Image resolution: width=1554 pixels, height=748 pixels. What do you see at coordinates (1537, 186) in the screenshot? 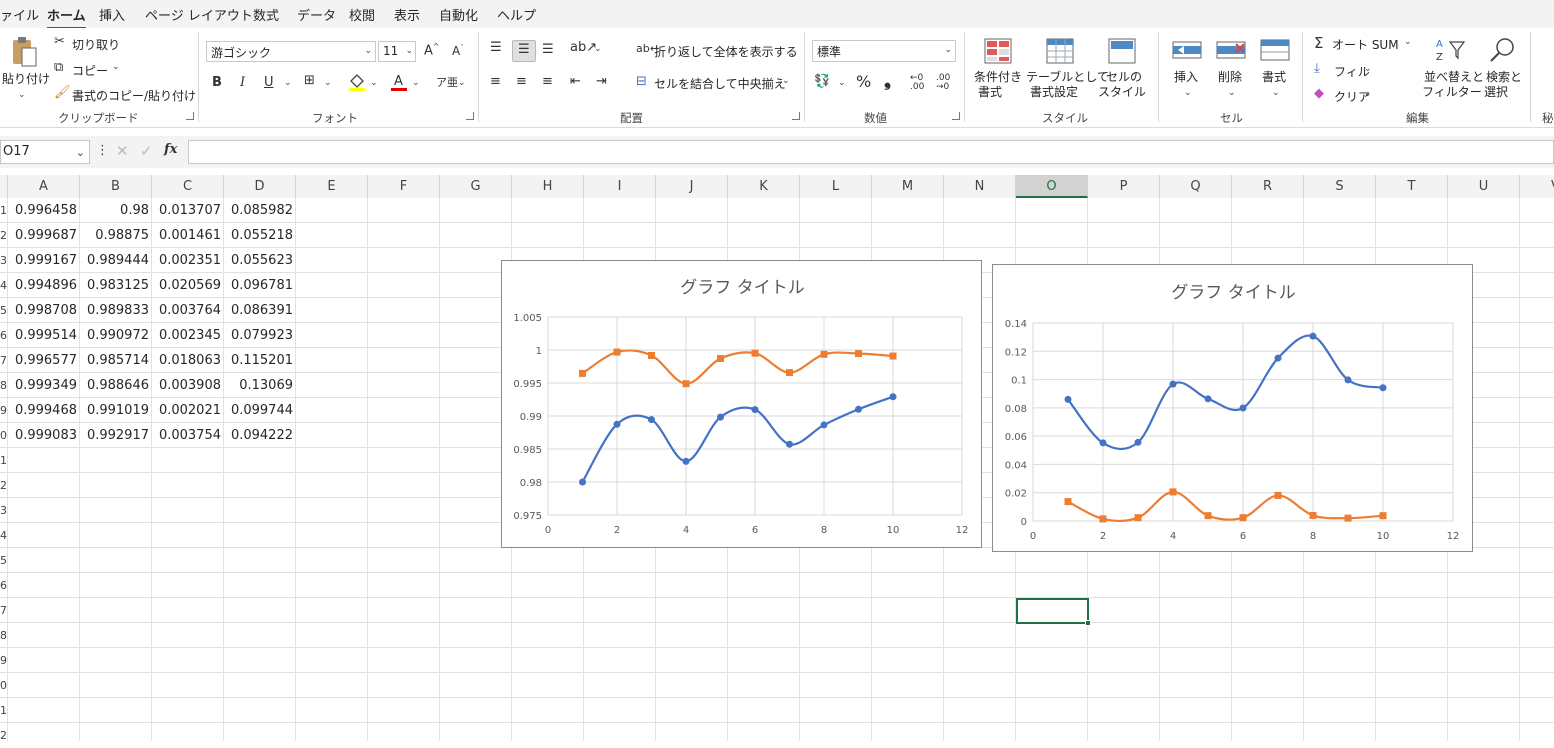
I see `column-header-v: V` at bounding box center [1537, 186].